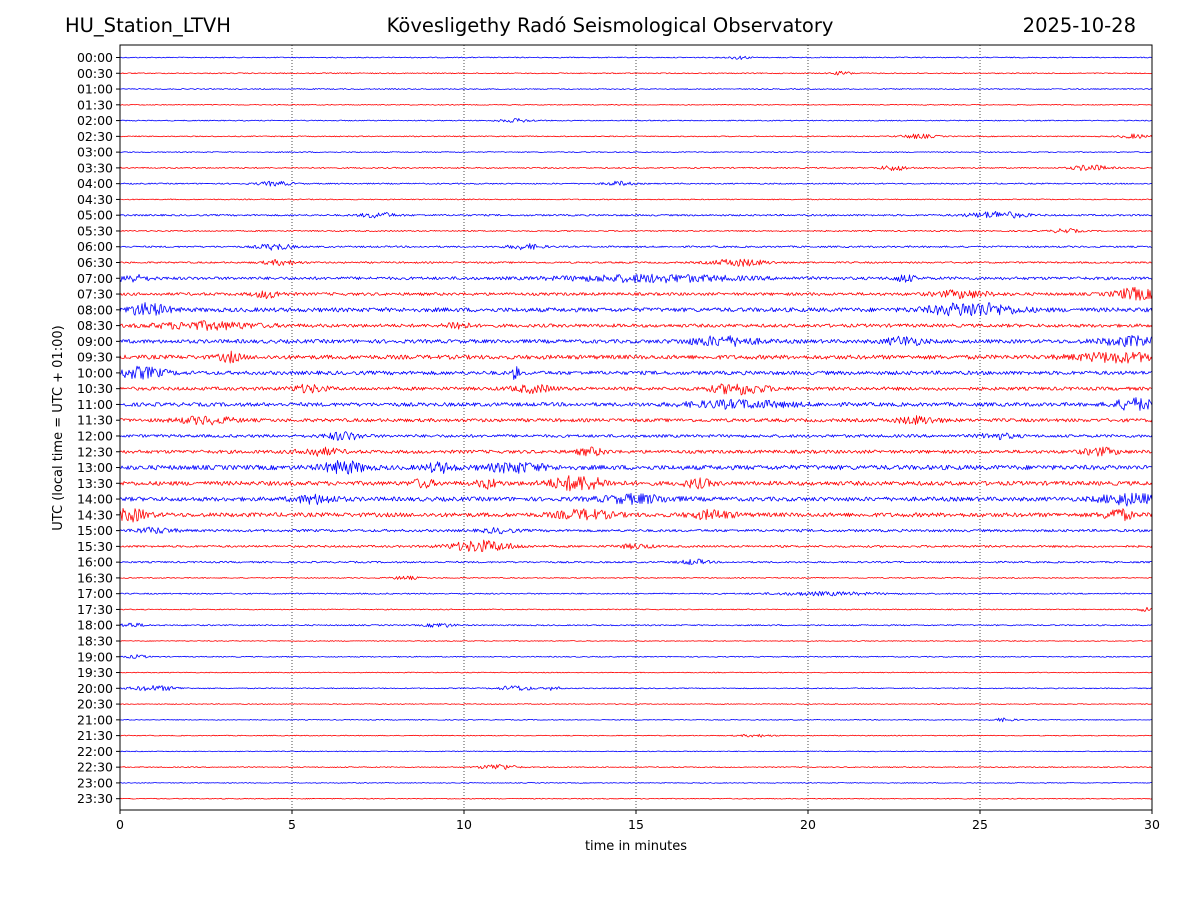  I want to click on y-tick-label: 12:30, so click(95, 451).